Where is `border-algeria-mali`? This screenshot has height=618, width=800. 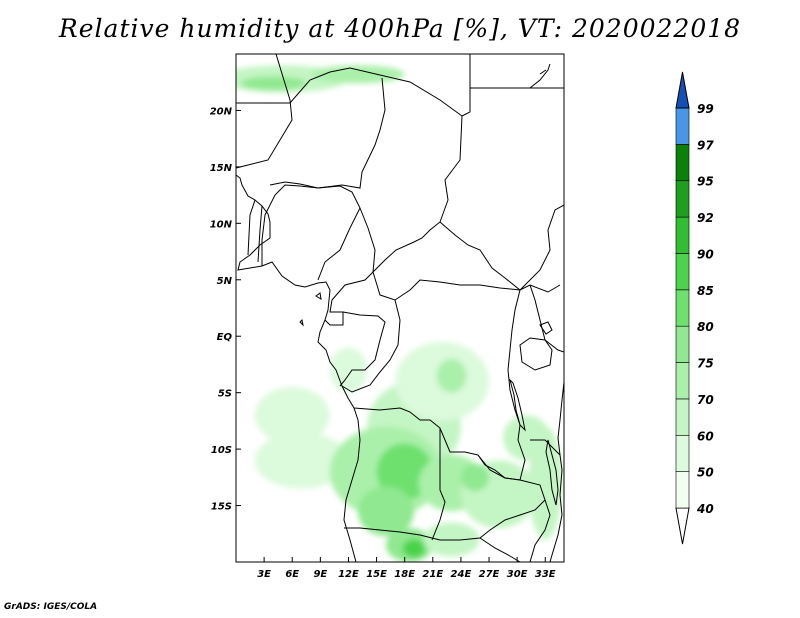 border-algeria-mali is located at coordinates (349, 92).